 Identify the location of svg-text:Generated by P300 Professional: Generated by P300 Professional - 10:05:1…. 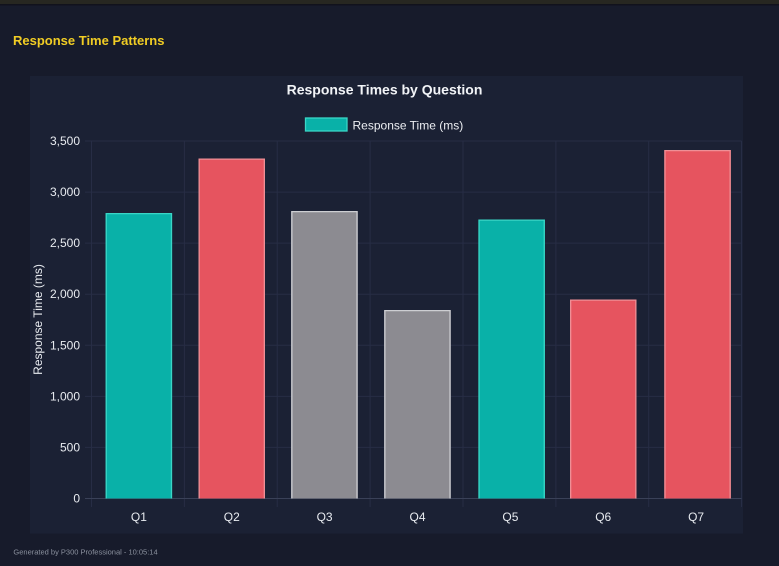
(85, 551).